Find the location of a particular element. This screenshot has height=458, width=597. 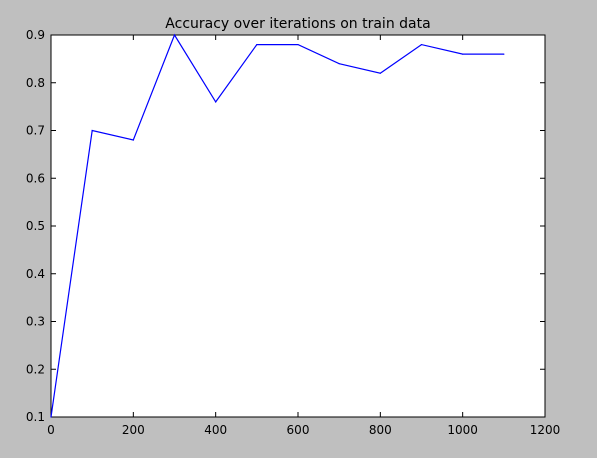

y-tick-label: 0.6 is located at coordinates (35, 178).